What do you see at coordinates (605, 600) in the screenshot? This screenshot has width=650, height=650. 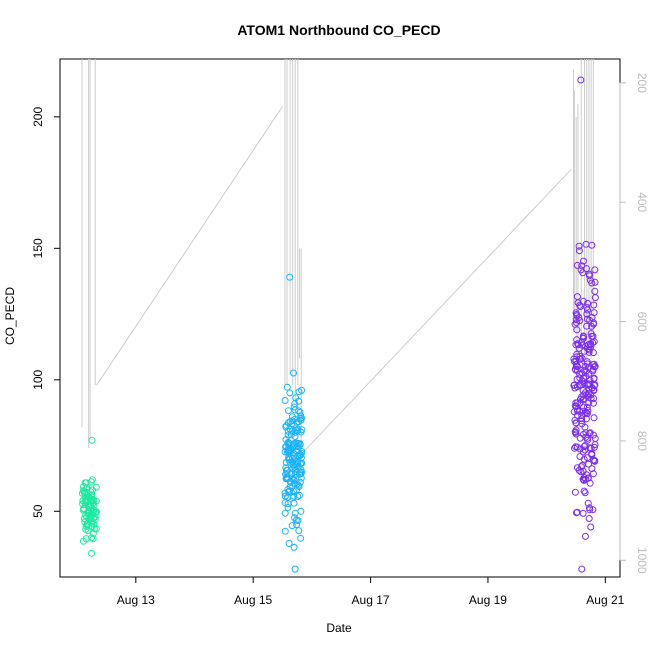 I see `x-tick-label: Aug 21` at bounding box center [605, 600].